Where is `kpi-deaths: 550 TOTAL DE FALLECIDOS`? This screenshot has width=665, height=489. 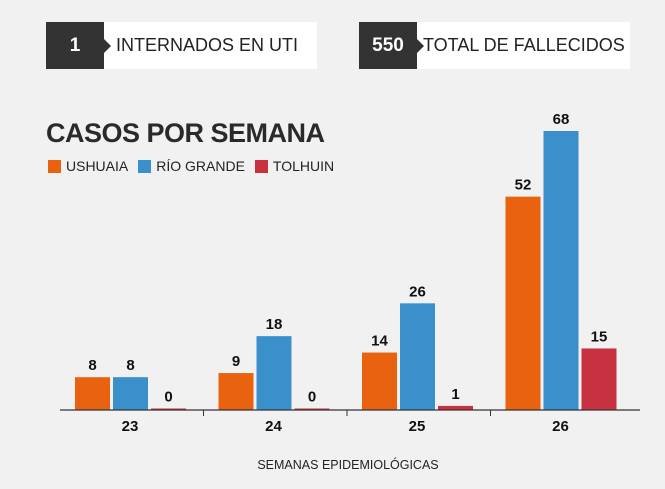
kpi-deaths: 550 TOTAL DE FALLECIDOS is located at coordinates (494, 45).